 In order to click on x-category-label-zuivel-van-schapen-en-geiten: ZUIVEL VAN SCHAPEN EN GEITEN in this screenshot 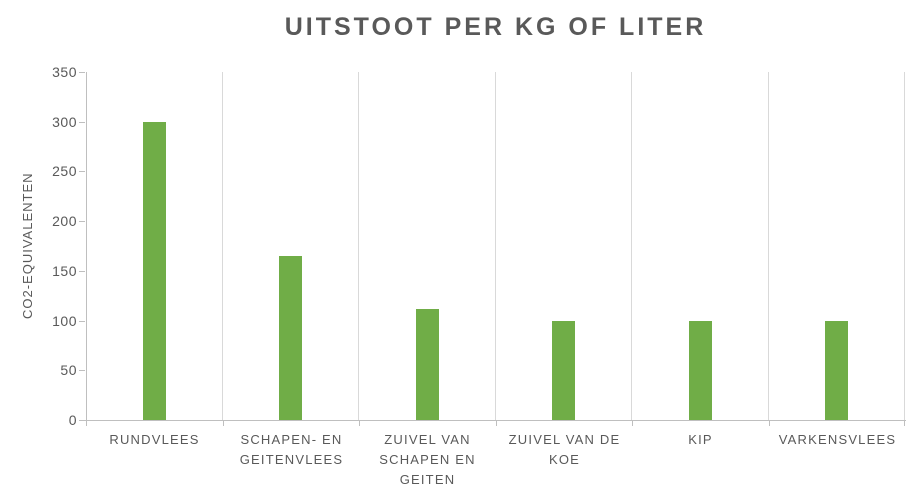, I will do `click(427, 459)`.